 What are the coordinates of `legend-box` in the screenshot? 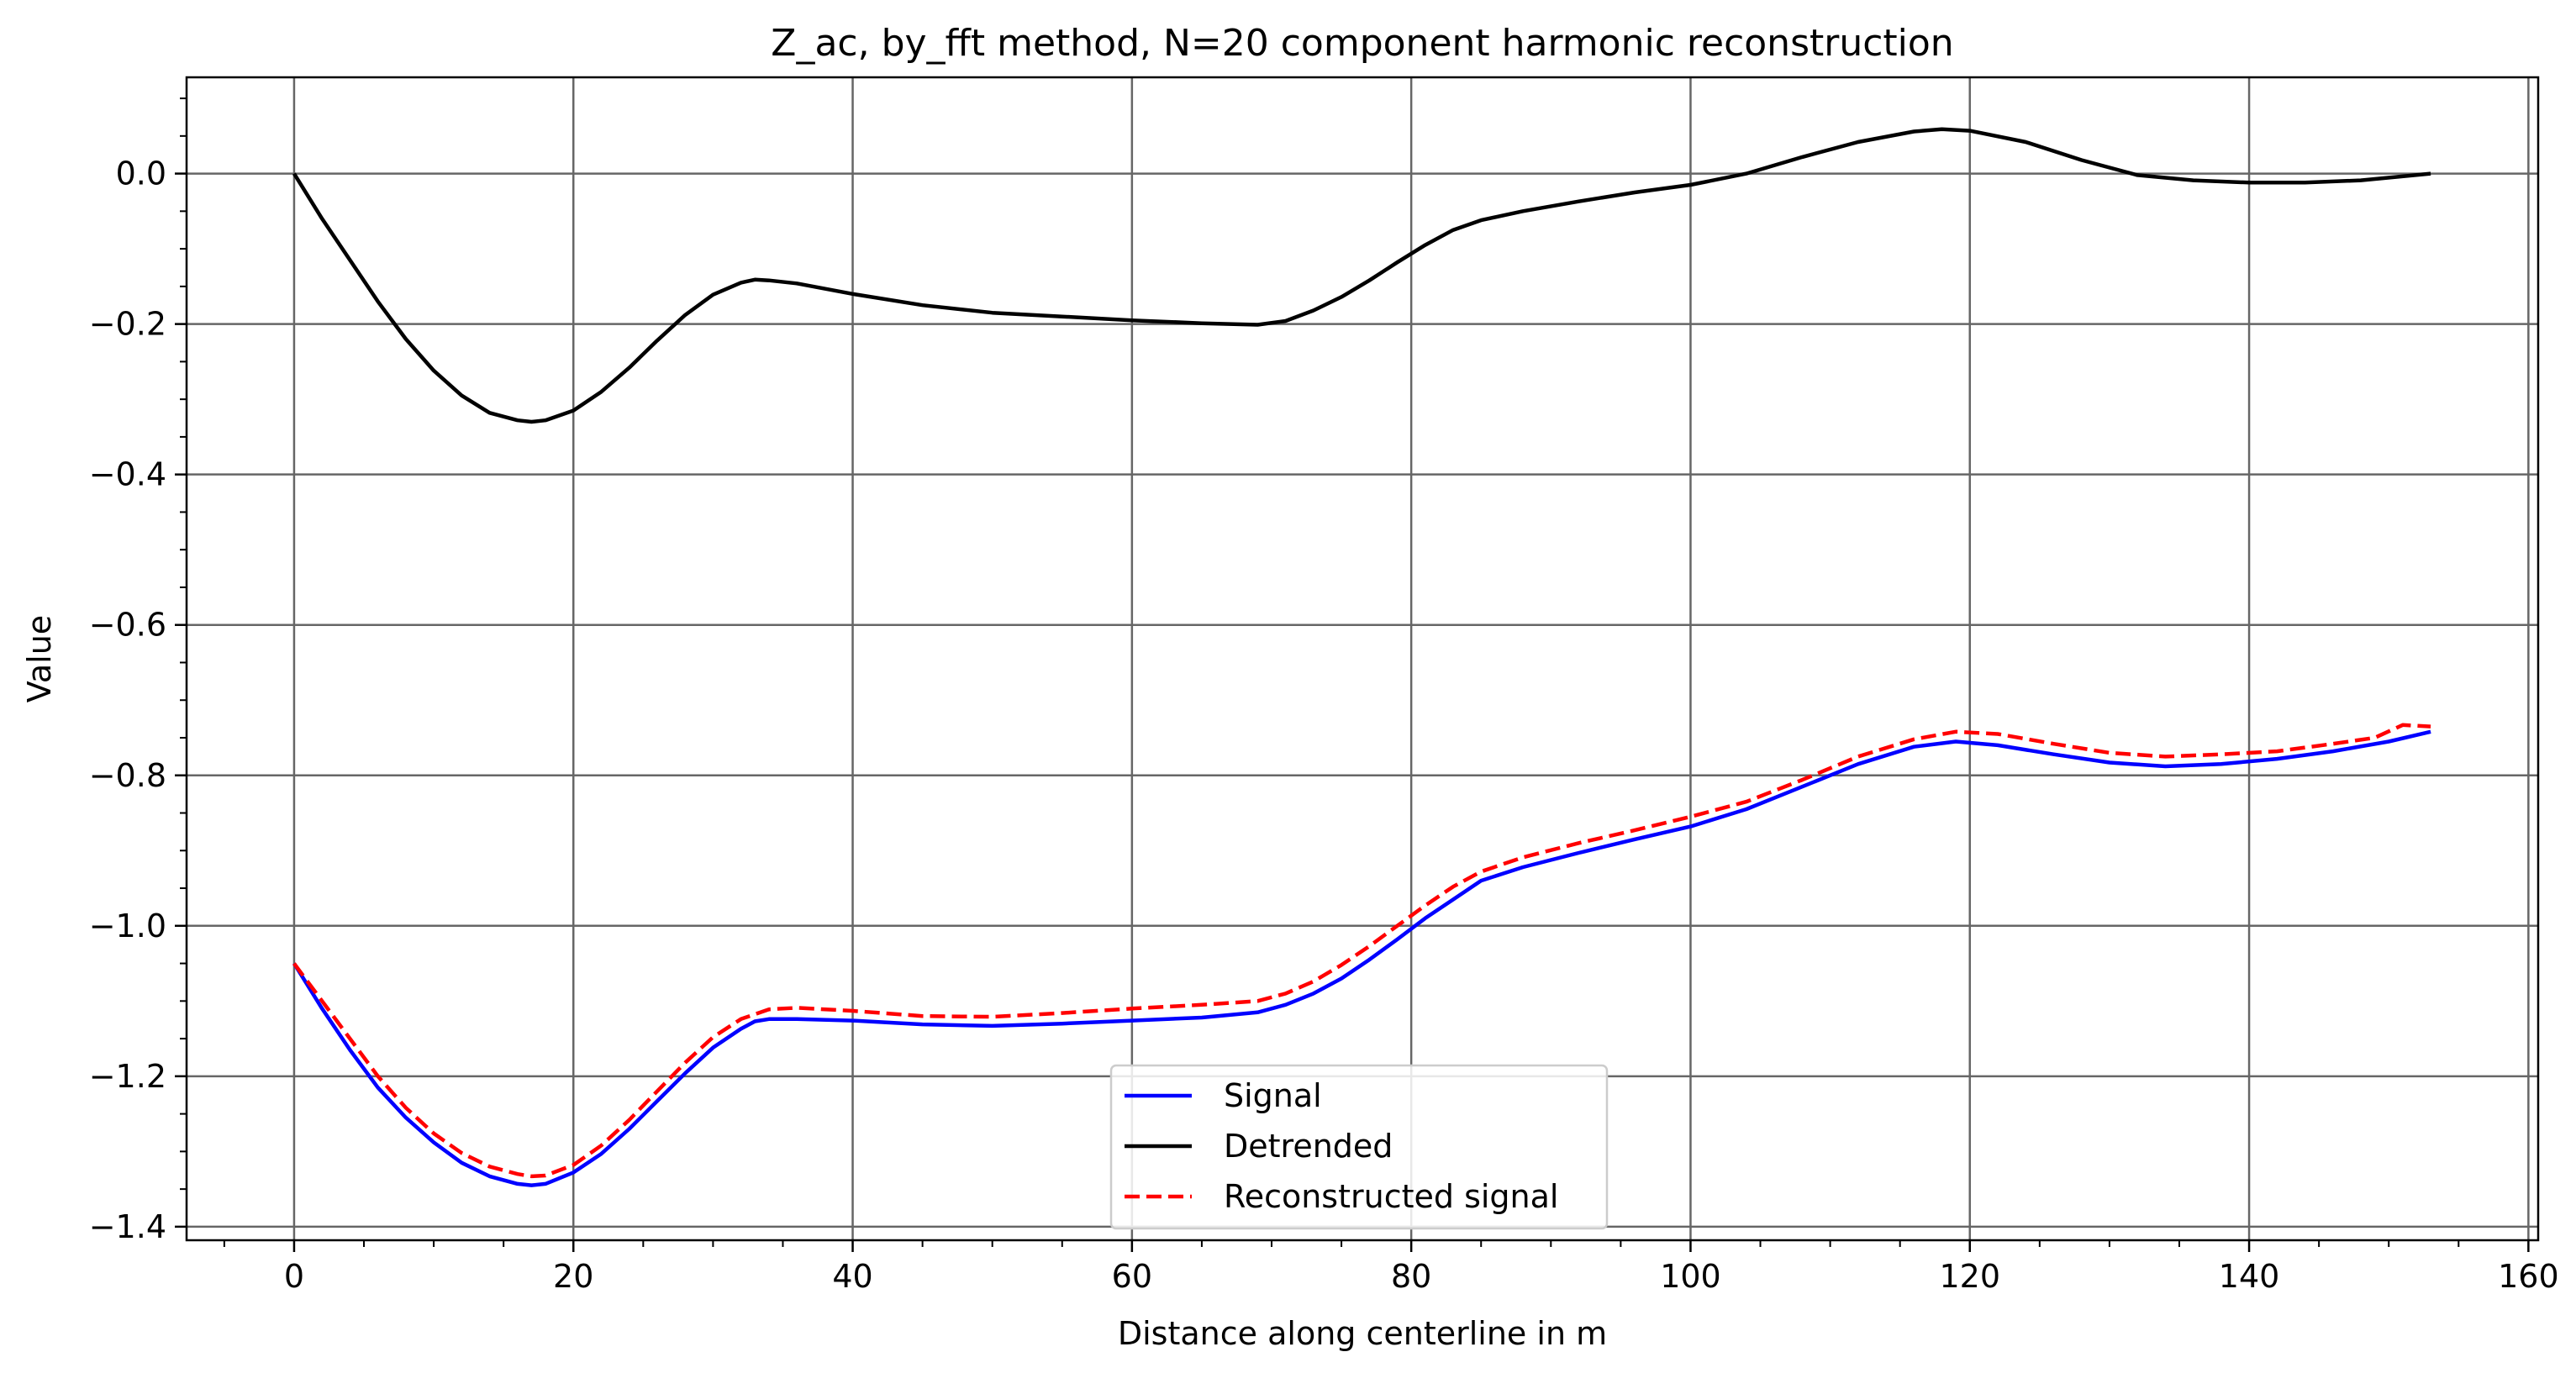 It's located at (1359, 1147).